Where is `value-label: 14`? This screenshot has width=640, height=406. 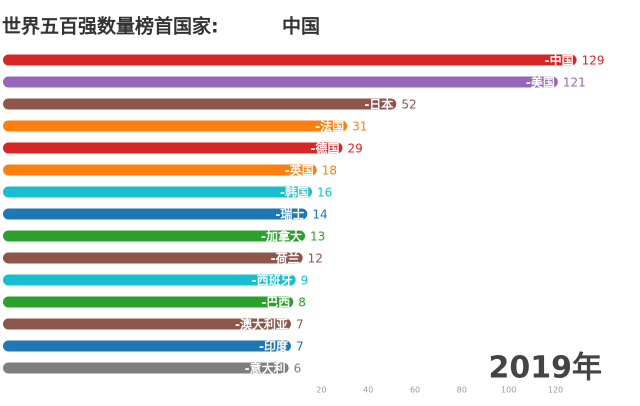 value-label: 14 is located at coordinates (319, 215).